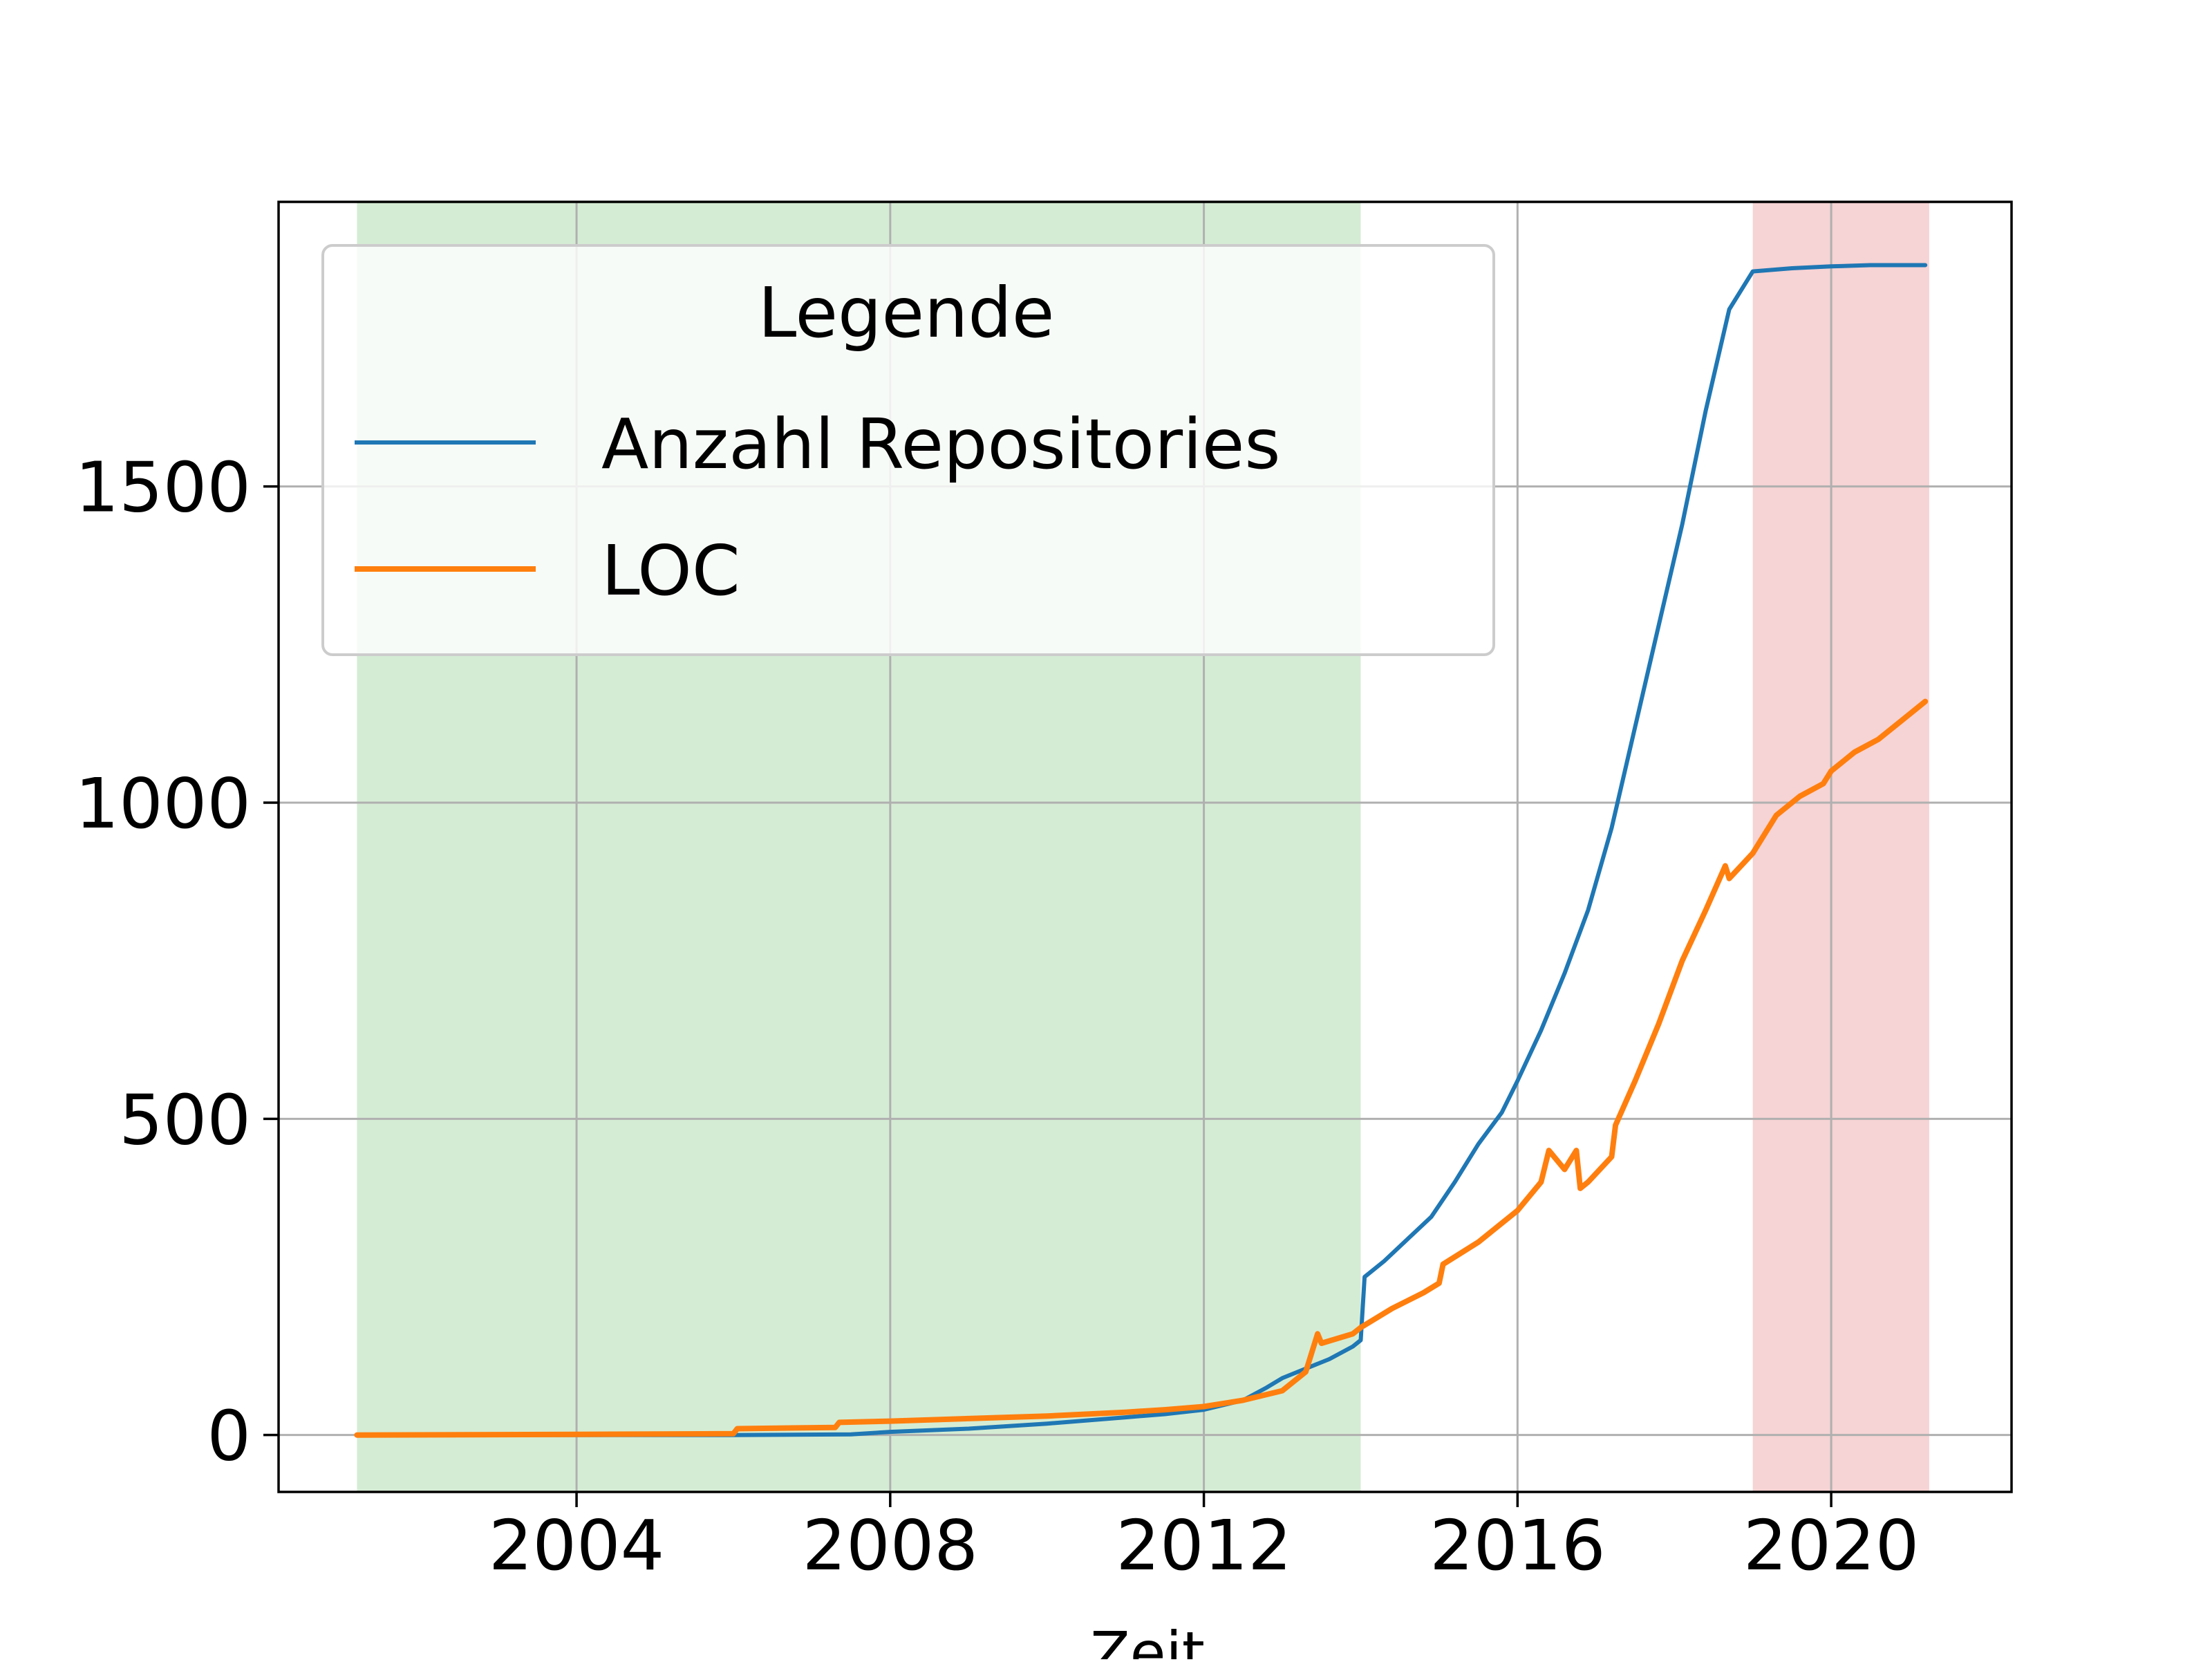 The height and width of the screenshot is (1662, 2212). Describe the element at coordinates (1518, 1546) in the screenshot. I see `x-tick-label-2016: 2016` at that location.